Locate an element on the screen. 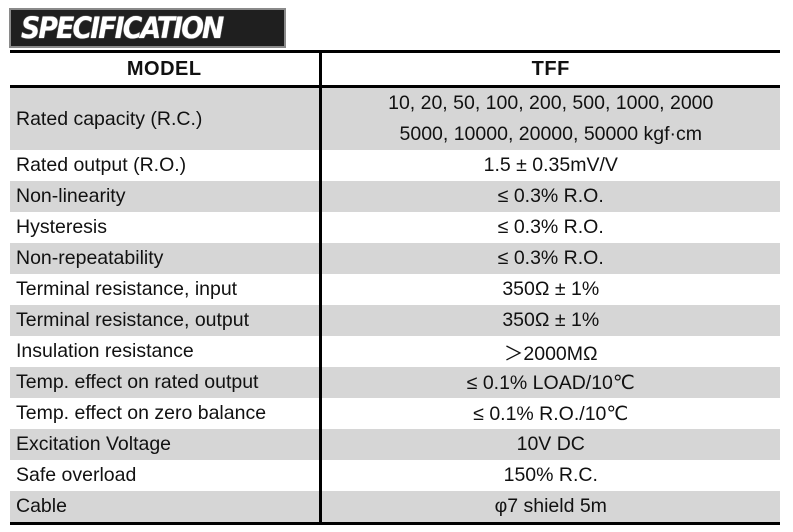  table-row: Terminal resistance, output 350Ω ± 1% is located at coordinates (395, 320).